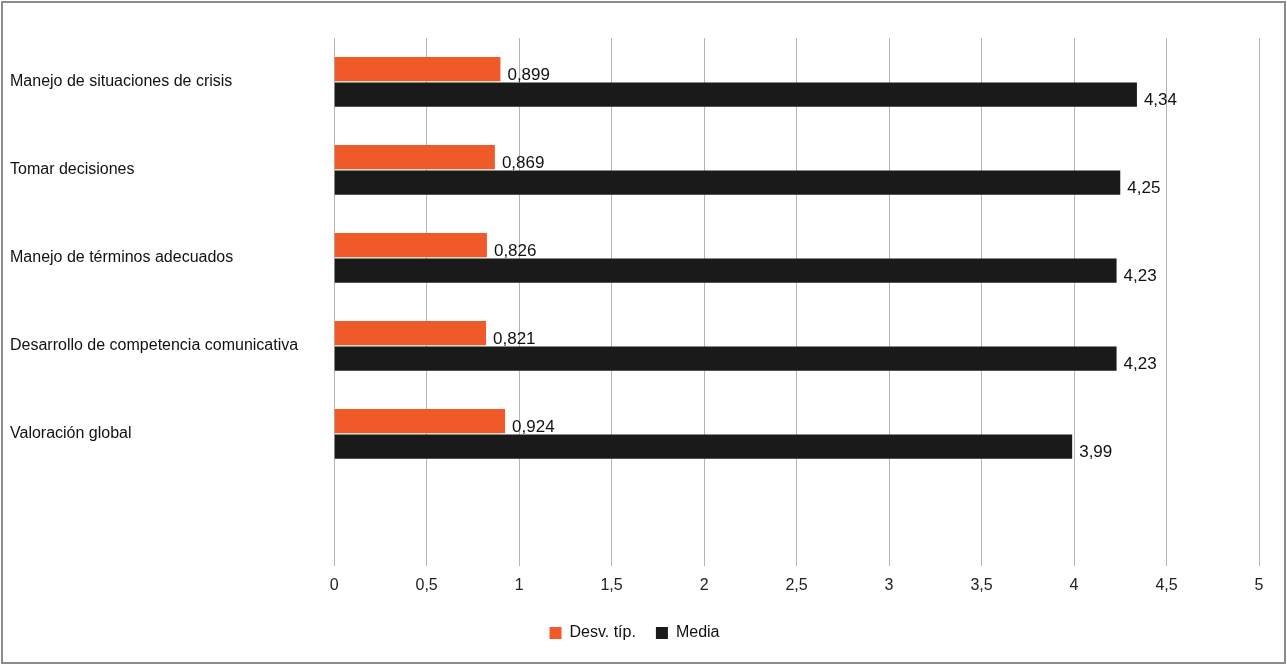  I want to click on data-label: 4,25, so click(1144, 188).